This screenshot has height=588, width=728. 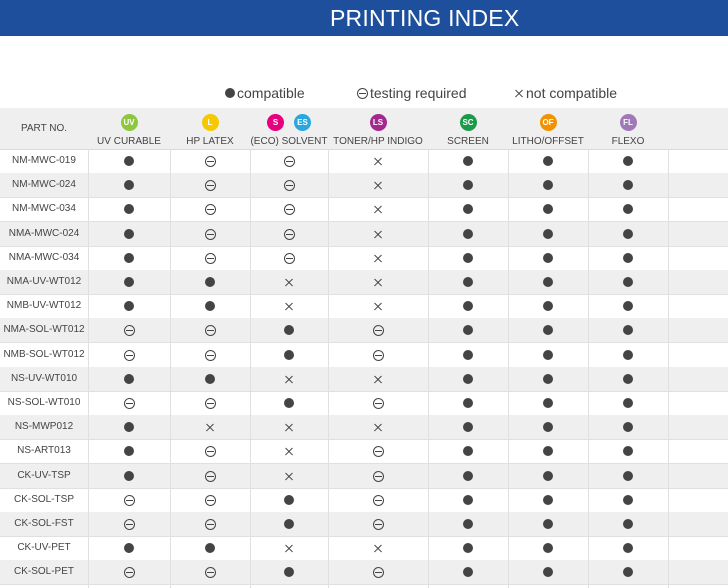 What do you see at coordinates (44, 426) in the screenshot?
I see `part-number: NS-MWP012` at bounding box center [44, 426].